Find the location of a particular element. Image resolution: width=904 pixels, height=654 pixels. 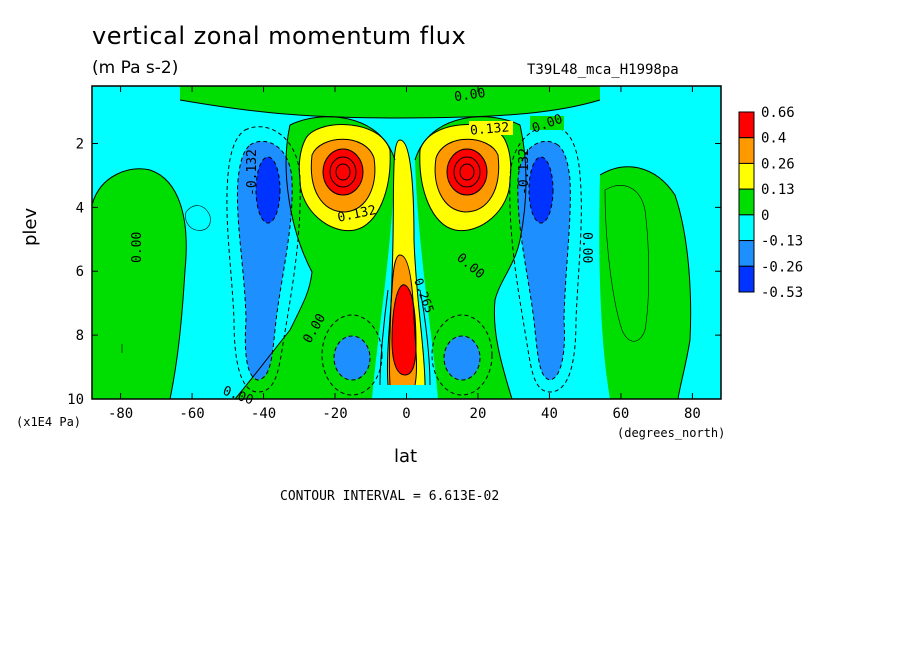

contour-red-center is located at coordinates (404, 330).